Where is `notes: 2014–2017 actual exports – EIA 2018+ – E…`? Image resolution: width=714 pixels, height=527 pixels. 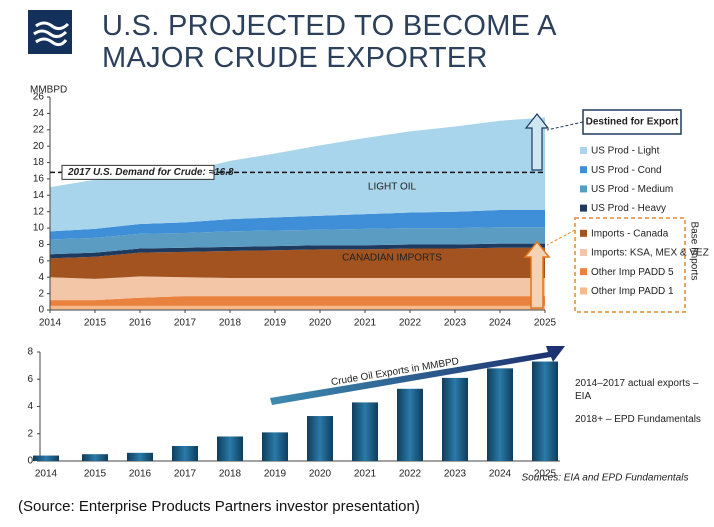 notes: 2014–2017 actual exports – EIA 2018+ – E… is located at coordinates (642, 406).